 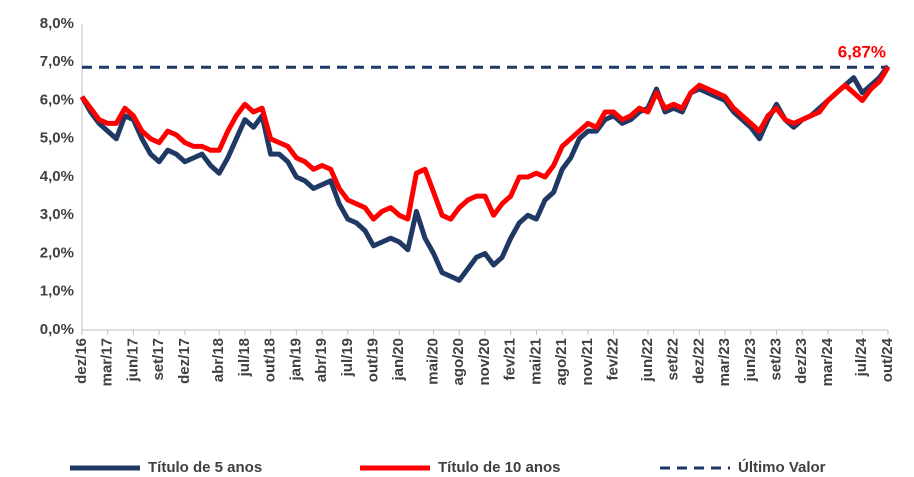 I want to click on x-tick-label: jun/23, so click(x=750, y=360).